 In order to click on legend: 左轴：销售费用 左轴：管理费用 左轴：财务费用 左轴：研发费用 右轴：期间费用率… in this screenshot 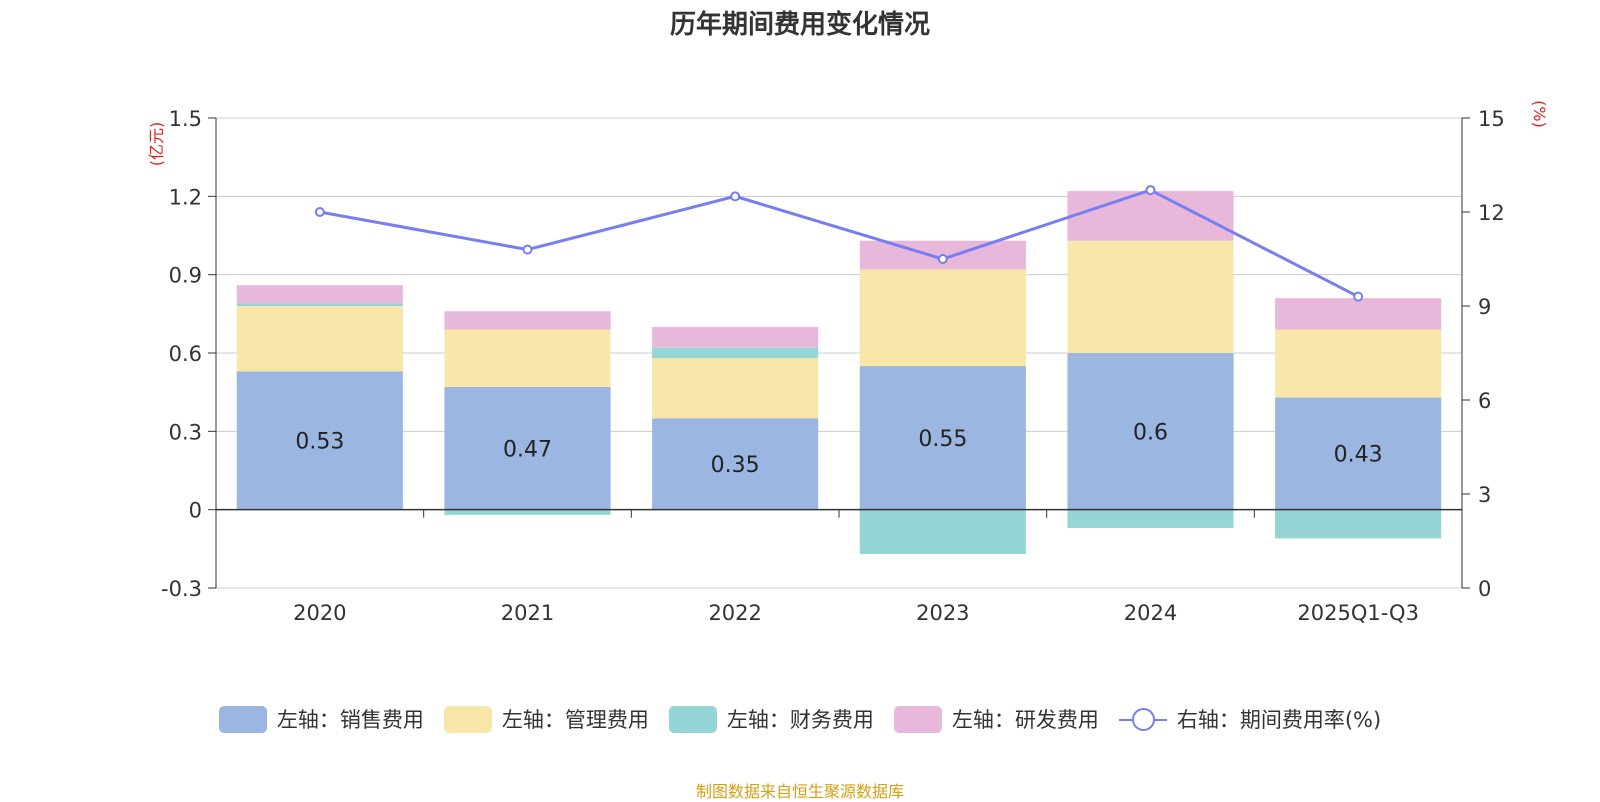, I will do `click(800, 719)`.